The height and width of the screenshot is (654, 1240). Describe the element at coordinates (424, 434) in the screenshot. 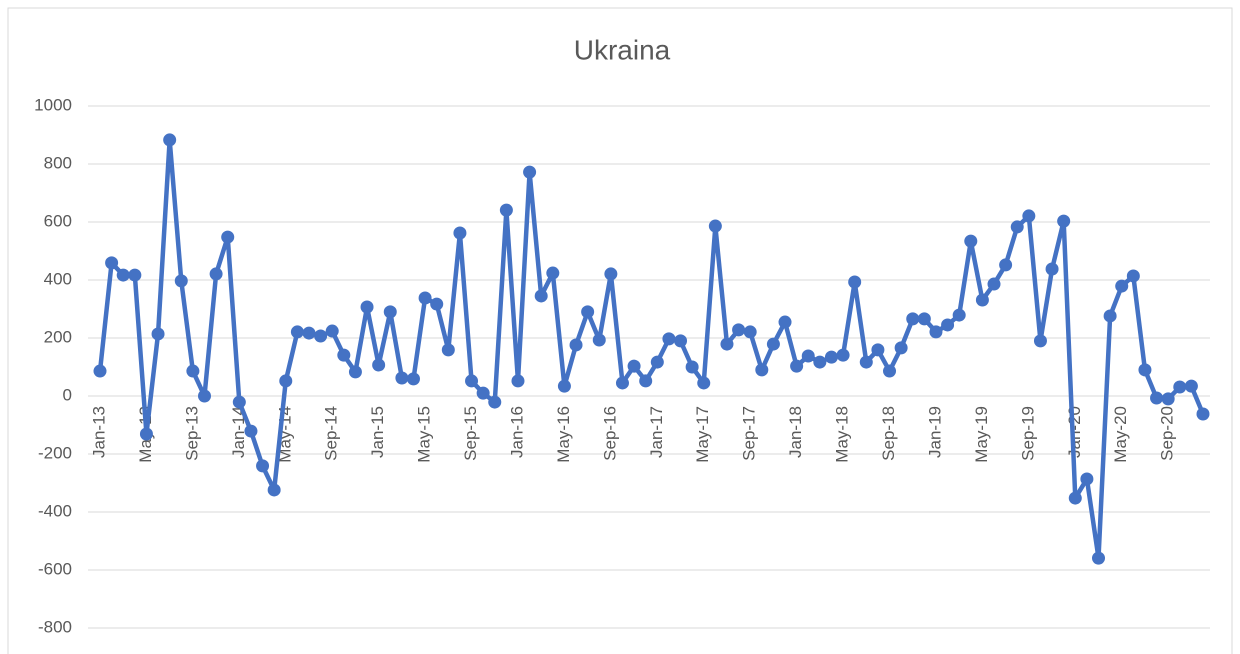

I see `x-tick-label: May-15` at that location.